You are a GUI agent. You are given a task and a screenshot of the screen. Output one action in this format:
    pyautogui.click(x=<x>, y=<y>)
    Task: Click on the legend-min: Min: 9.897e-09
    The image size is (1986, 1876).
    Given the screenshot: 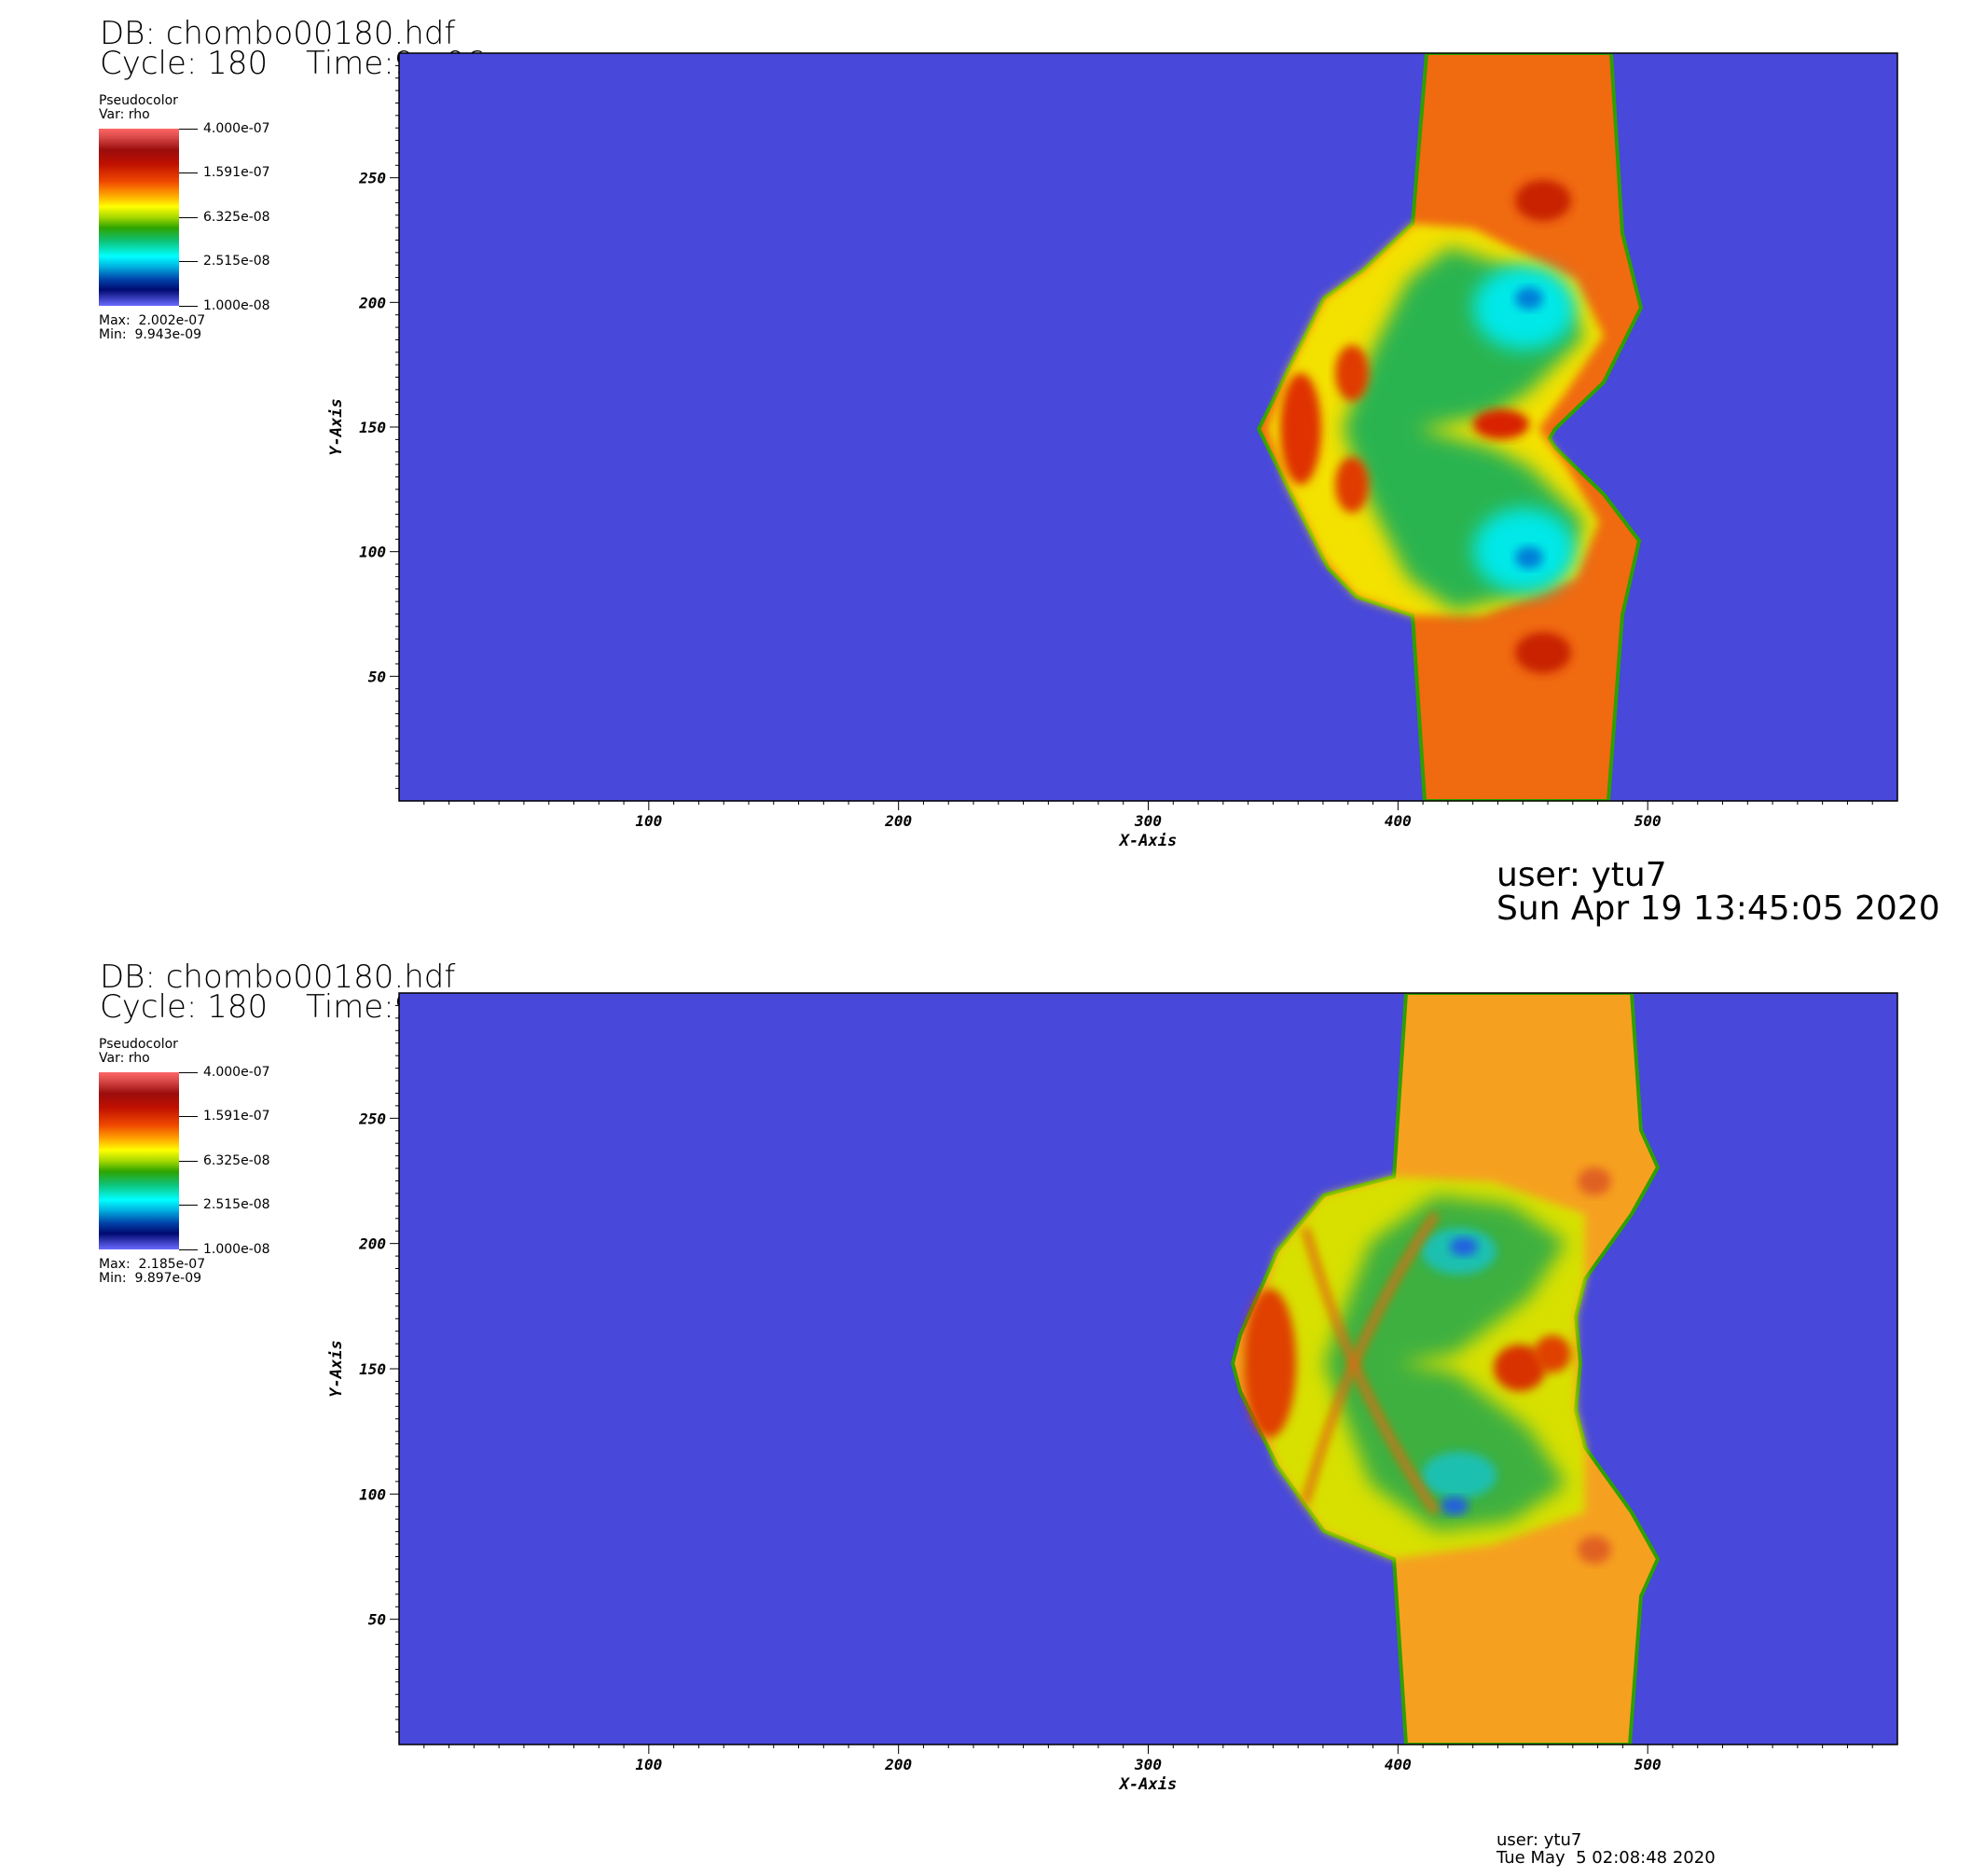 What is the action you would take?
    pyautogui.click(x=150, y=1278)
    